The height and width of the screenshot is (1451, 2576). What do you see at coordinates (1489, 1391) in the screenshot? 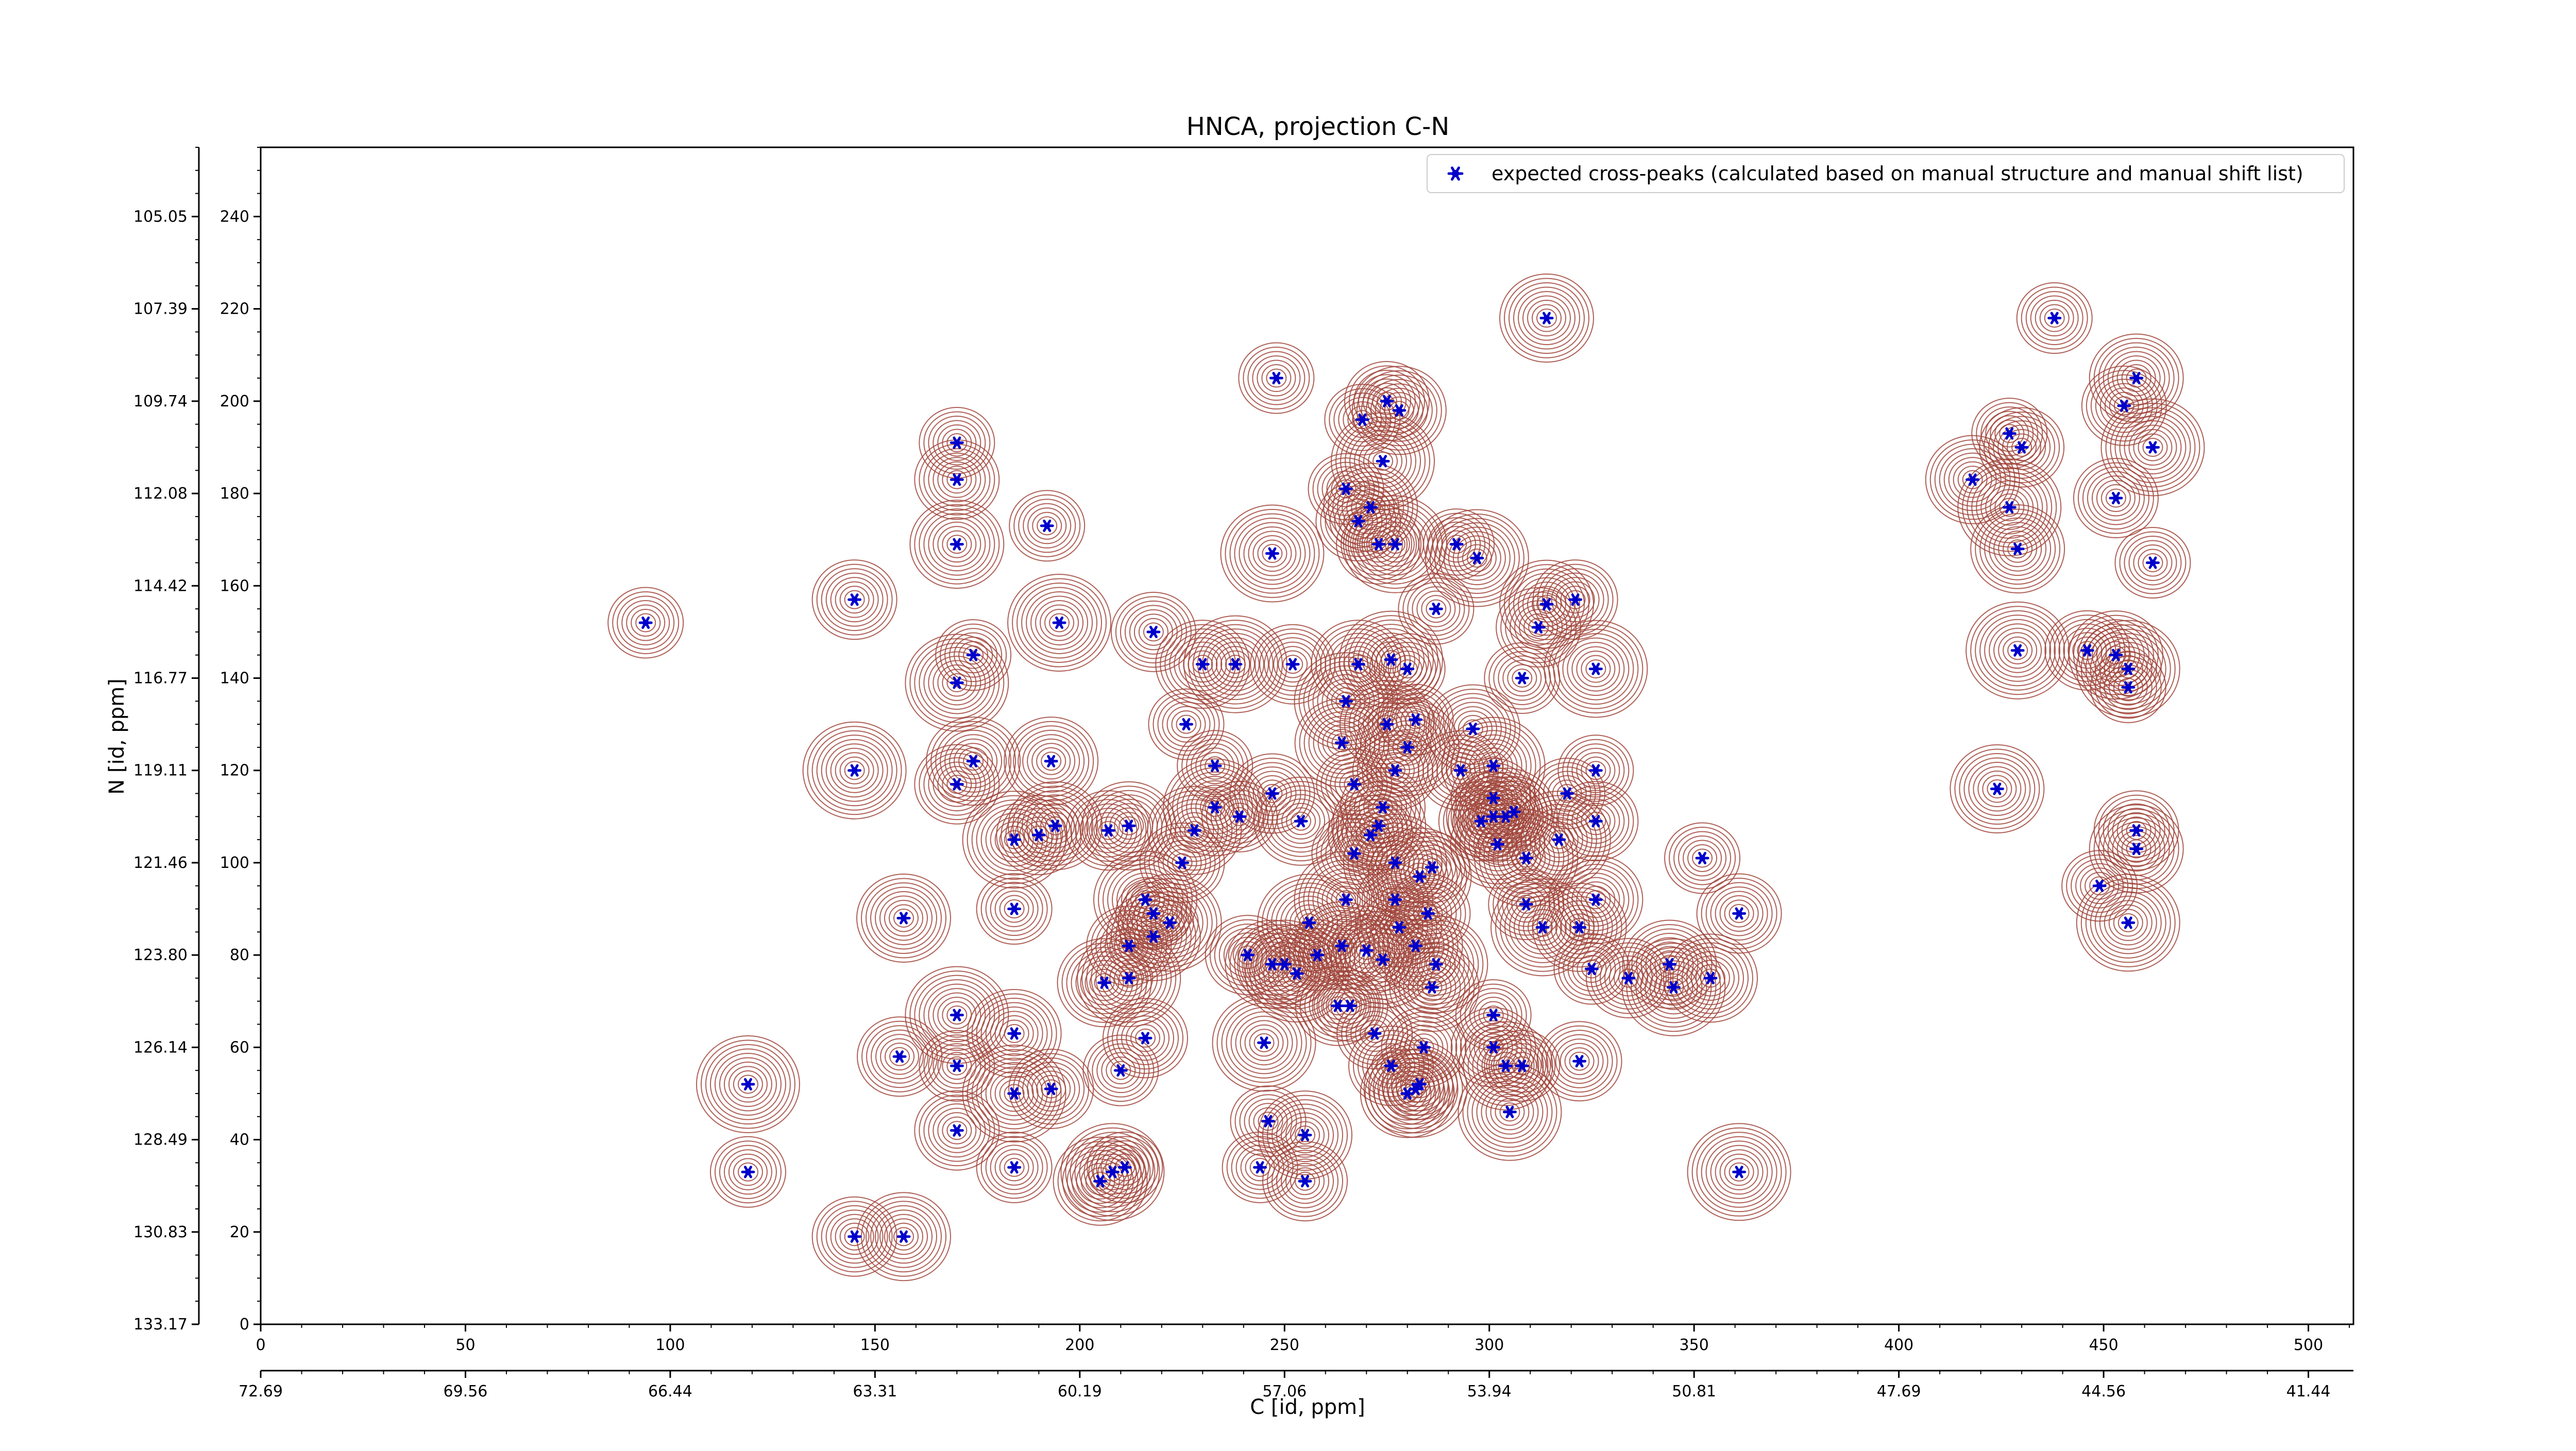
I see `x-ppm-tick-label: 53.94` at bounding box center [1489, 1391].